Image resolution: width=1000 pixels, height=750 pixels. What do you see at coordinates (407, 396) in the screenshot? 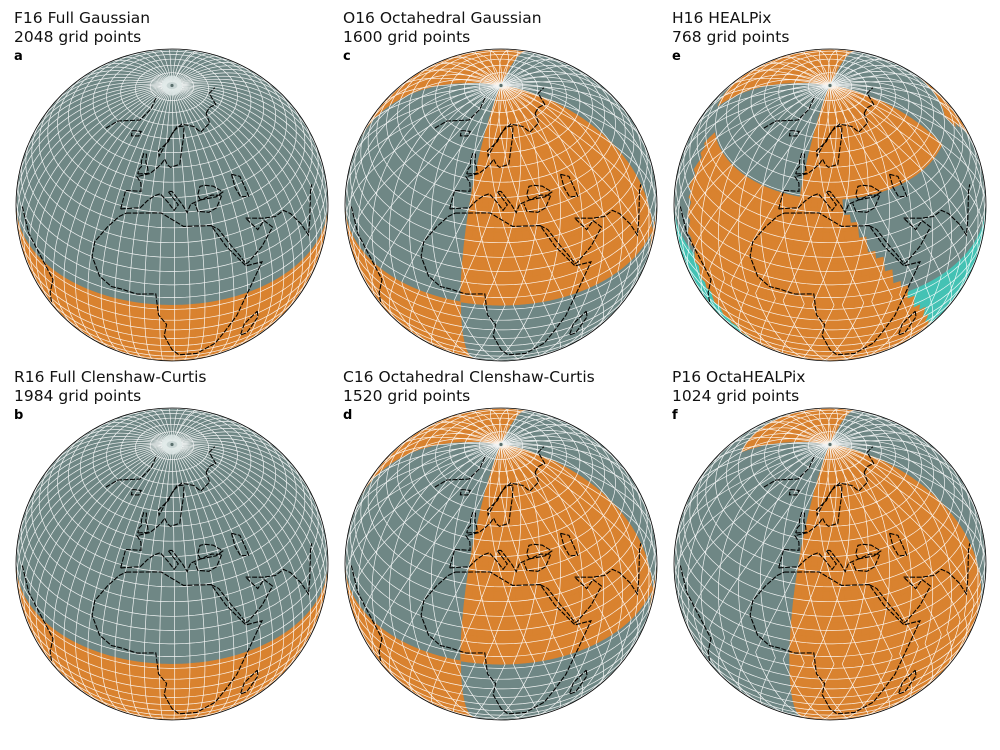
I see `panel-subtitle: 1520 grid points` at bounding box center [407, 396].